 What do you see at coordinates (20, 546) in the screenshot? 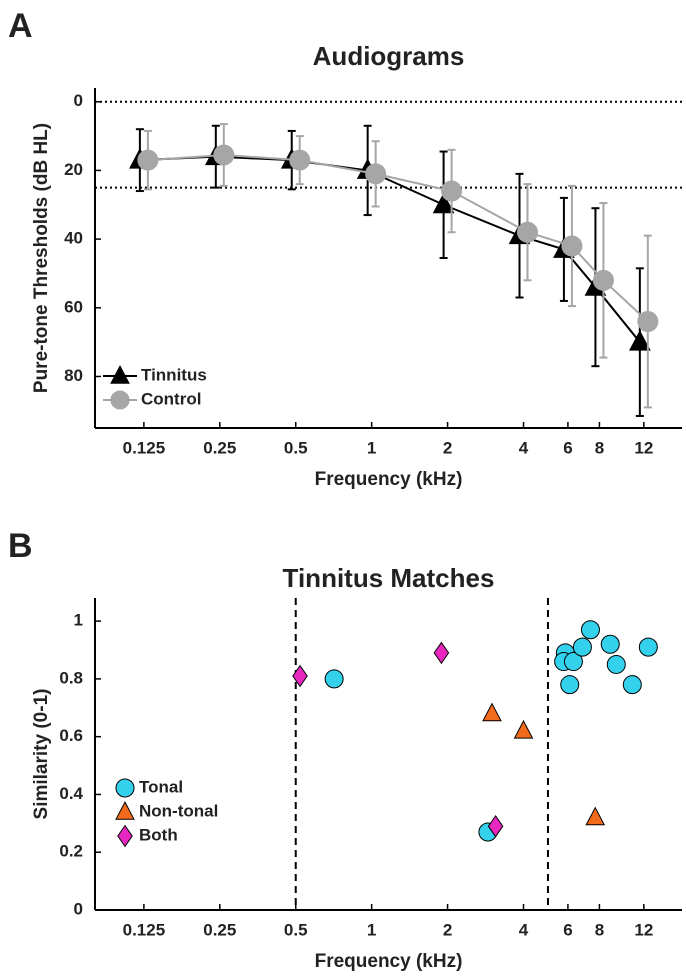
I see `panel-label: B` at bounding box center [20, 546].